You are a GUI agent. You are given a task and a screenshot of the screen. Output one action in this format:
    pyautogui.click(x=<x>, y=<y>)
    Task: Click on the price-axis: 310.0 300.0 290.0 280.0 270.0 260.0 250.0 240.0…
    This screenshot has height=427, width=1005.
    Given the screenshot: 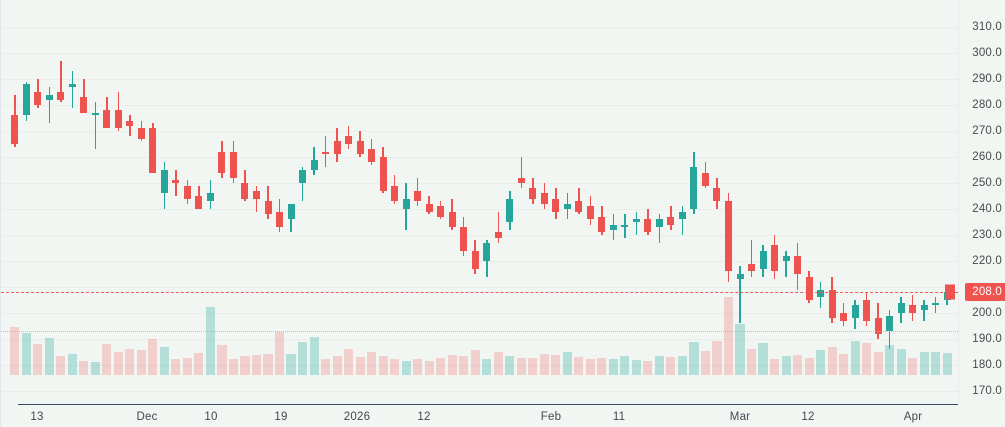 What is the action you would take?
    pyautogui.click(x=982, y=202)
    